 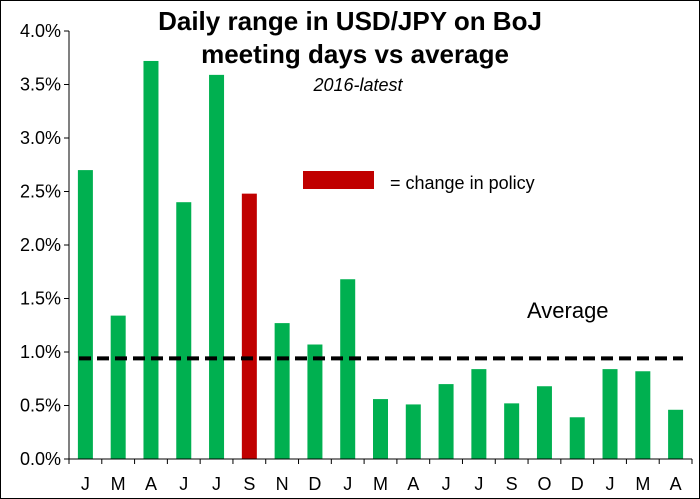 What do you see at coordinates (40, 245) in the screenshot?
I see `y-tick-label: 2.0%` at bounding box center [40, 245].